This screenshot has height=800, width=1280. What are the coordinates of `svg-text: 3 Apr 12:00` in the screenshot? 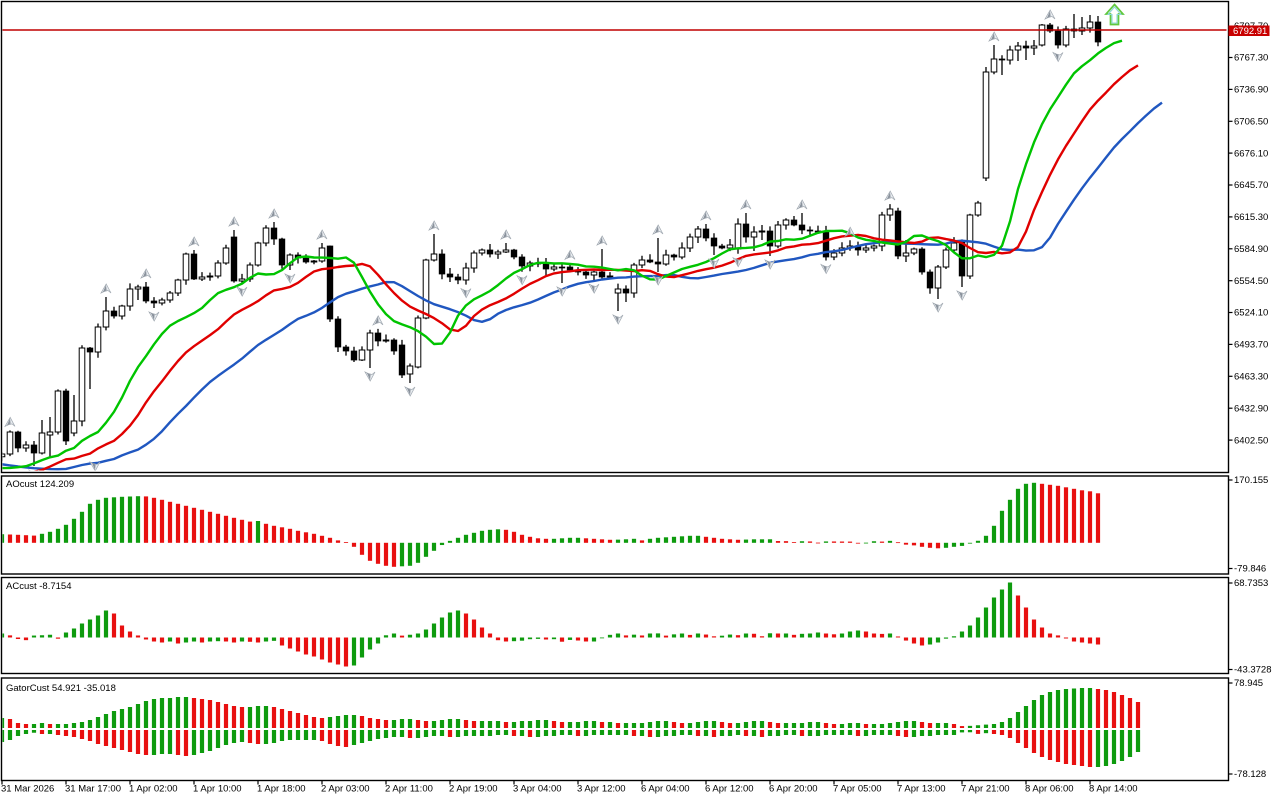 It's located at (601, 789).